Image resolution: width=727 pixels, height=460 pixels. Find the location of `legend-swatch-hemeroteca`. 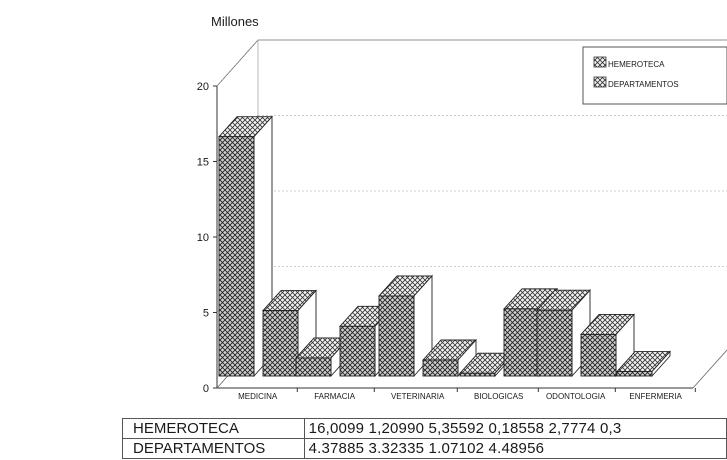

legend-swatch-hemeroteca is located at coordinates (600, 62).